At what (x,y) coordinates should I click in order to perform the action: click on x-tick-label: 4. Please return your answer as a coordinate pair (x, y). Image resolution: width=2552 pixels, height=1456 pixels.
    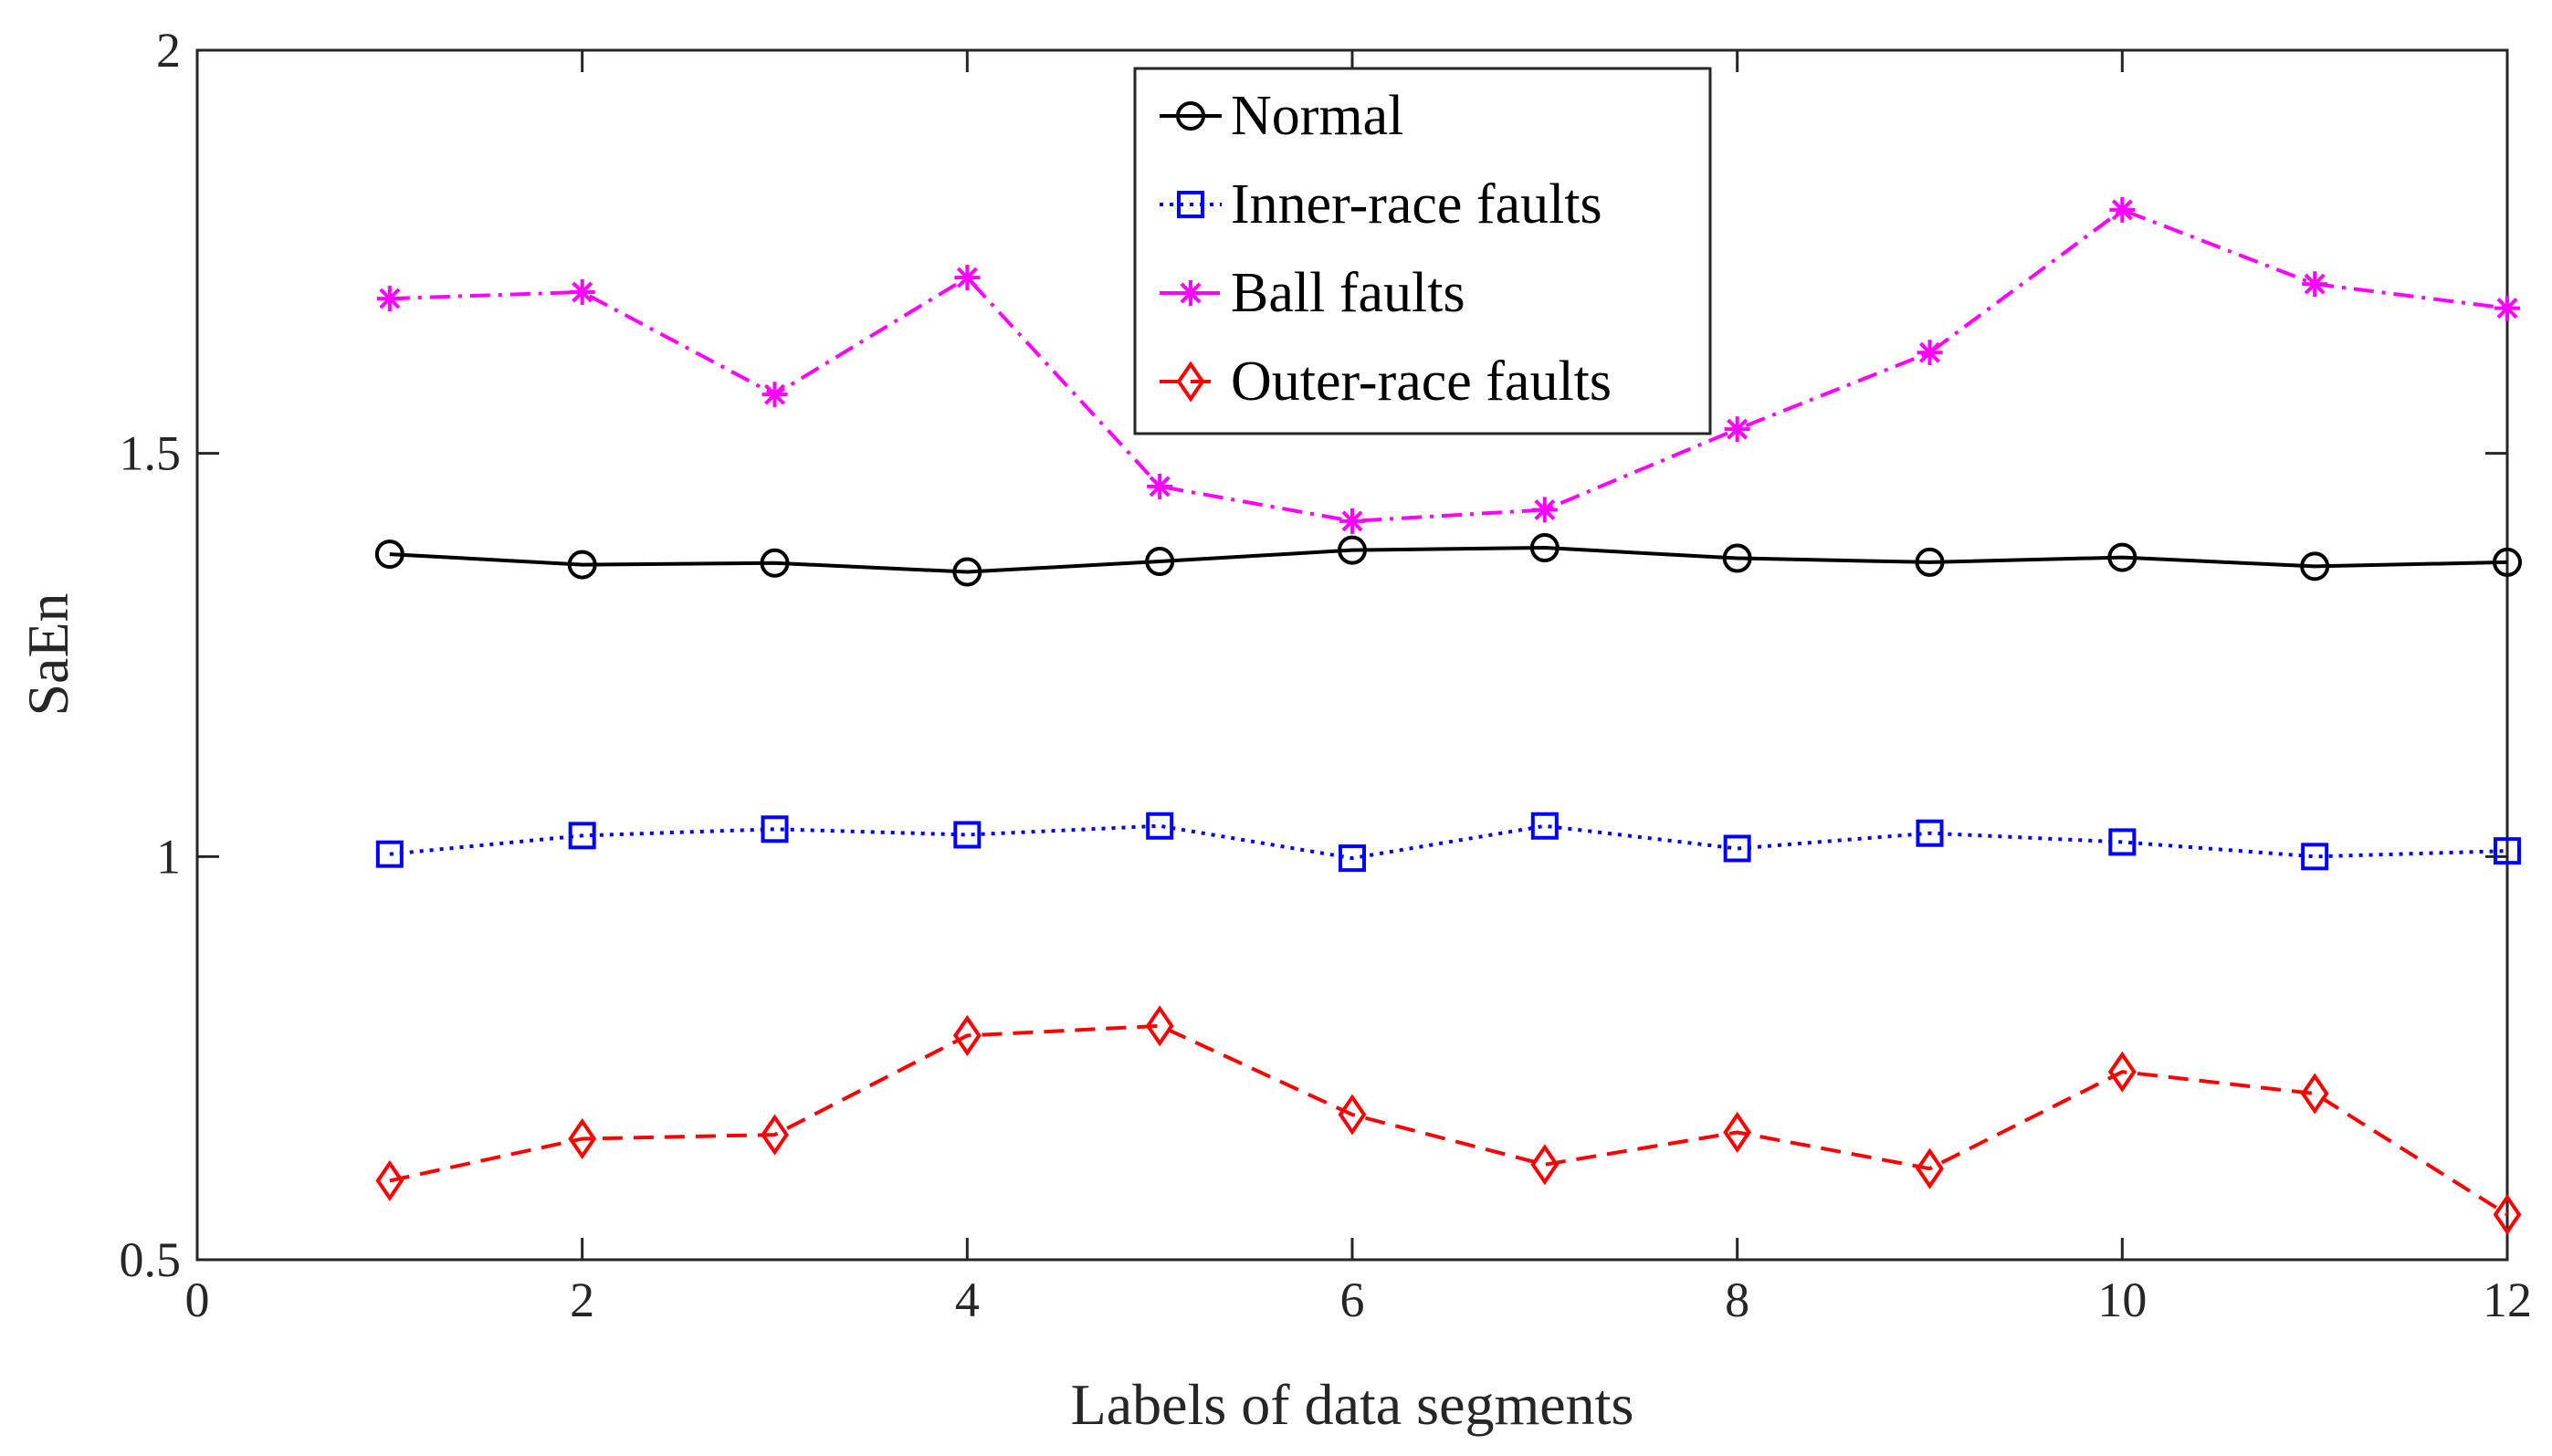
    Looking at the image, I should click on (967, 1300).